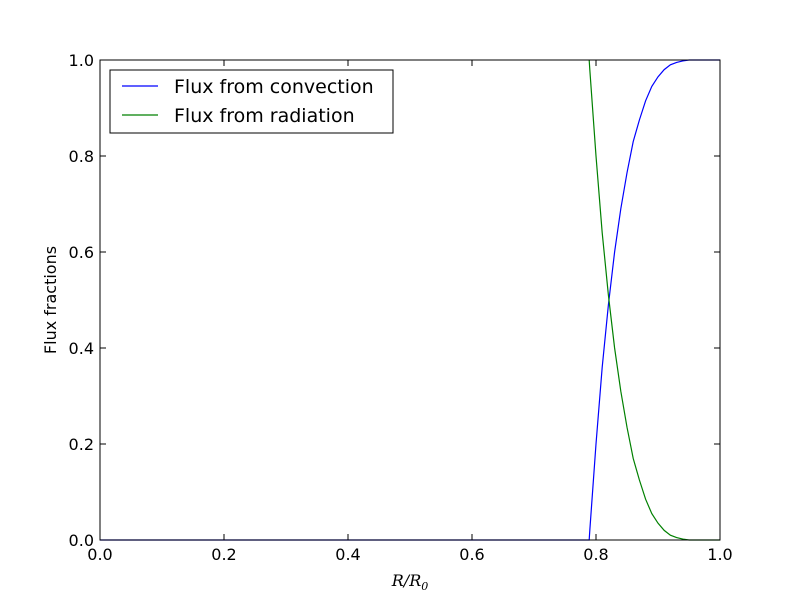 The height and width of the screenshot is (600, 800). I want to click on y-tick-label: 0.6, so click(81, 252).